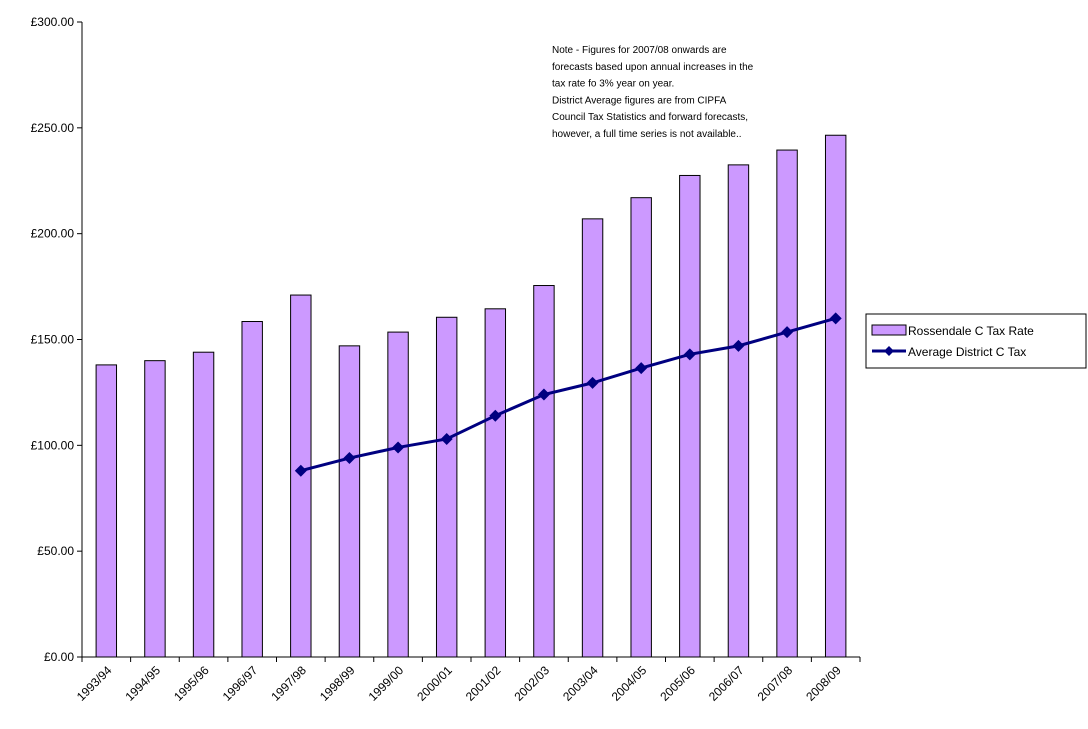 The width and height of the screenshot is (1088, 729). Describe the element at coordinates (613, 84) in the screenshot. I see `annotation: tax rate fo 3% year on year.` at that location.